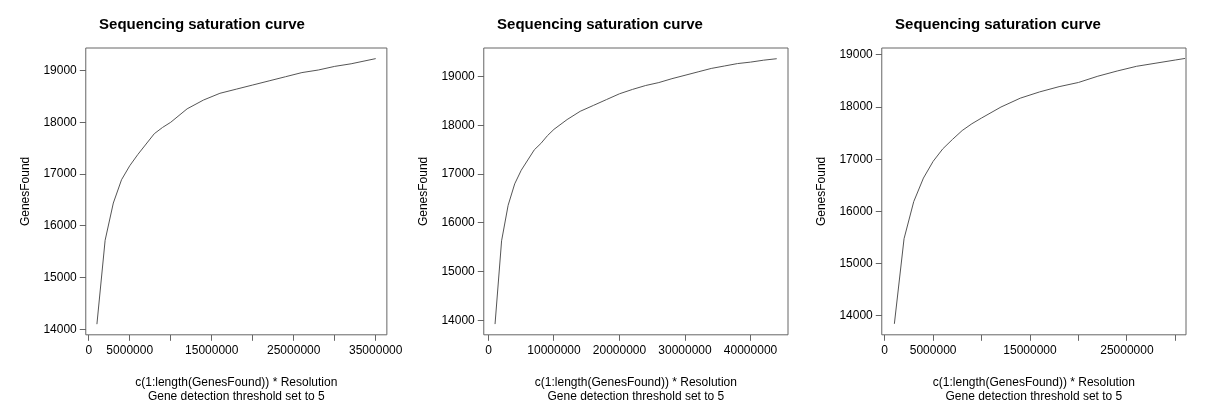  Describe the element at coordinates (750, 350) in the screenshot. I see `x-tick-label: 40000000` at that location.